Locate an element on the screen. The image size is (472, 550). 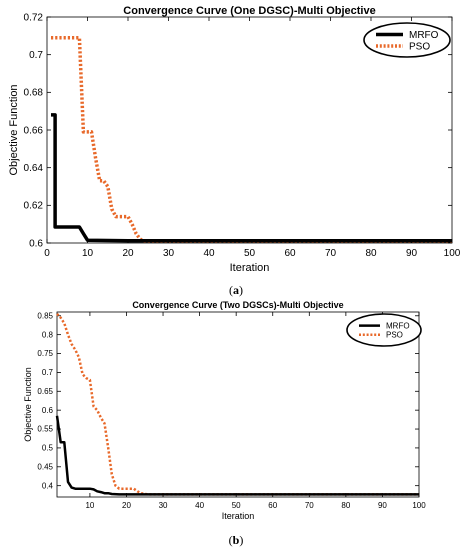
y-tick-label: 0.55 is located at coordinates (45, 429).